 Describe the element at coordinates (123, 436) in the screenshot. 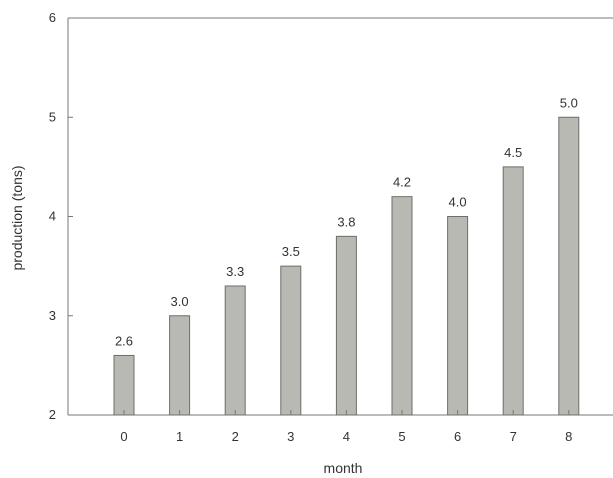

I see `x-tick-label: 0` at that location.